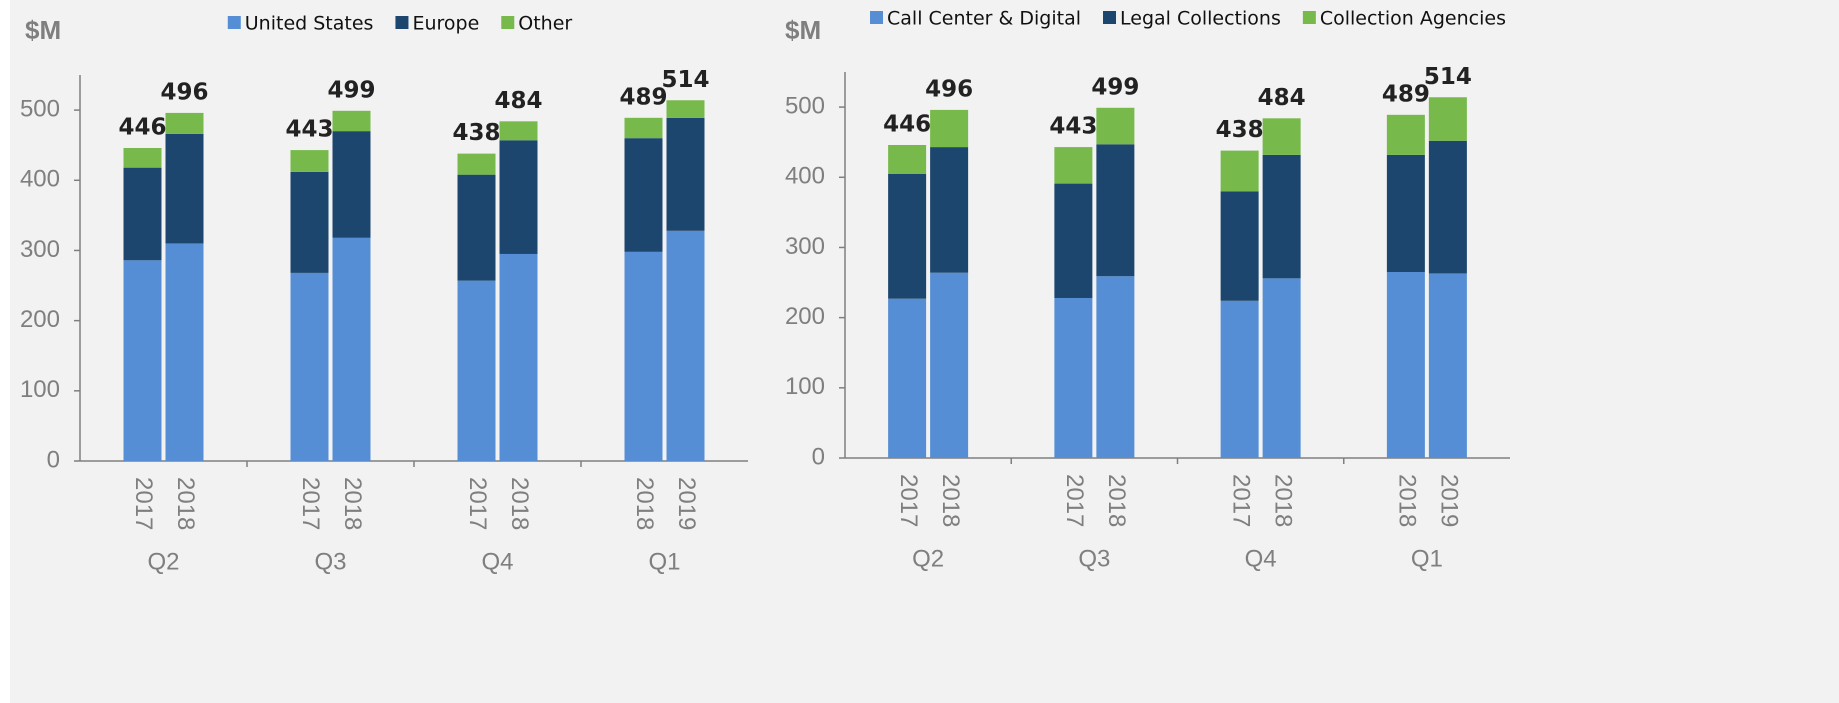 This screenshot has width=1839, height=703. What do you see at coordinates (40, 249) in the screenshot?
I see `y-tick-label: 300` at bounding box center [40, 249].